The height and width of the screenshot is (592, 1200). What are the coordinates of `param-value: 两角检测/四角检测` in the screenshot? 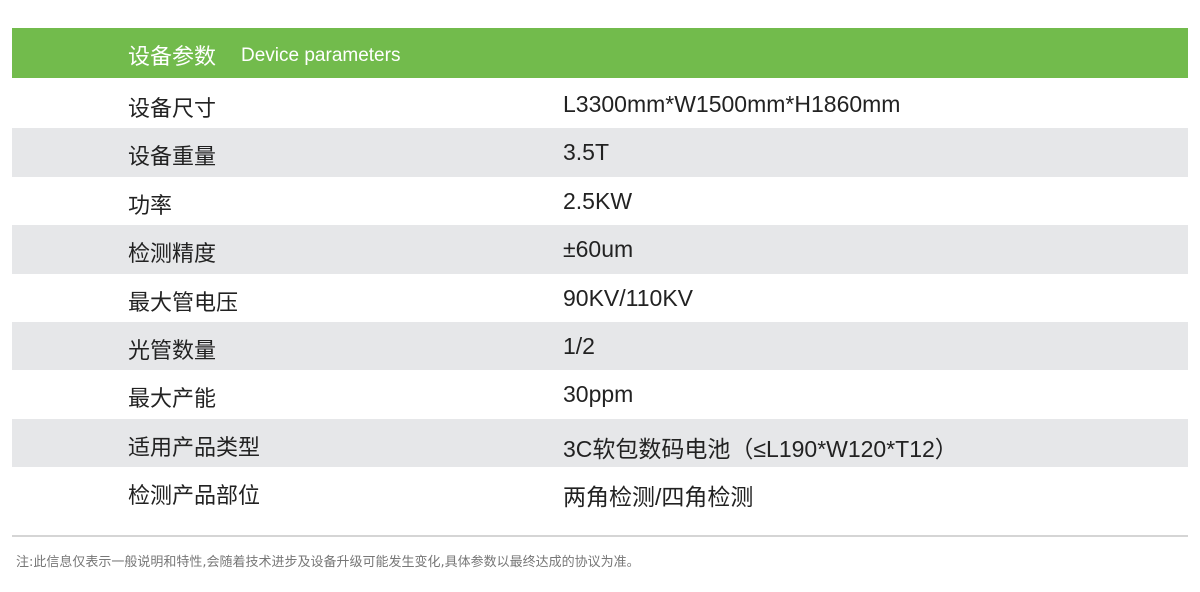 It's located at (658, 497).